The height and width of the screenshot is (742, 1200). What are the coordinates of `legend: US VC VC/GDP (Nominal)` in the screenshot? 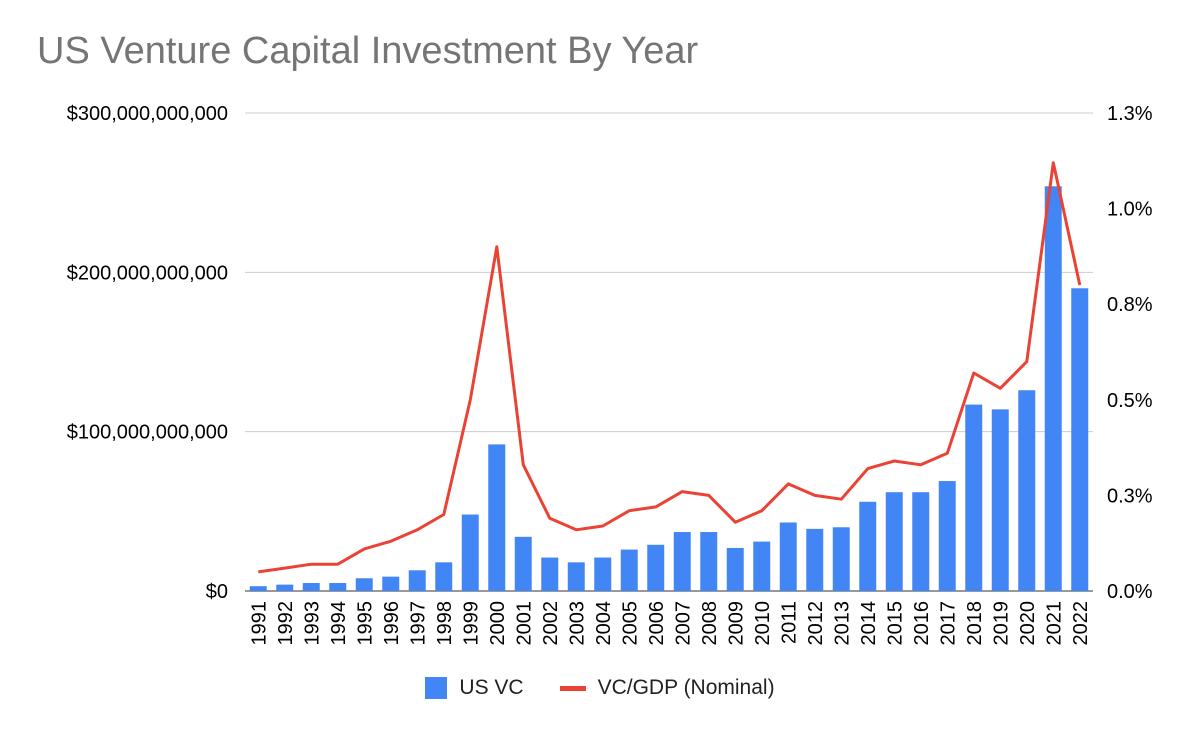 It's located at (600, 688).